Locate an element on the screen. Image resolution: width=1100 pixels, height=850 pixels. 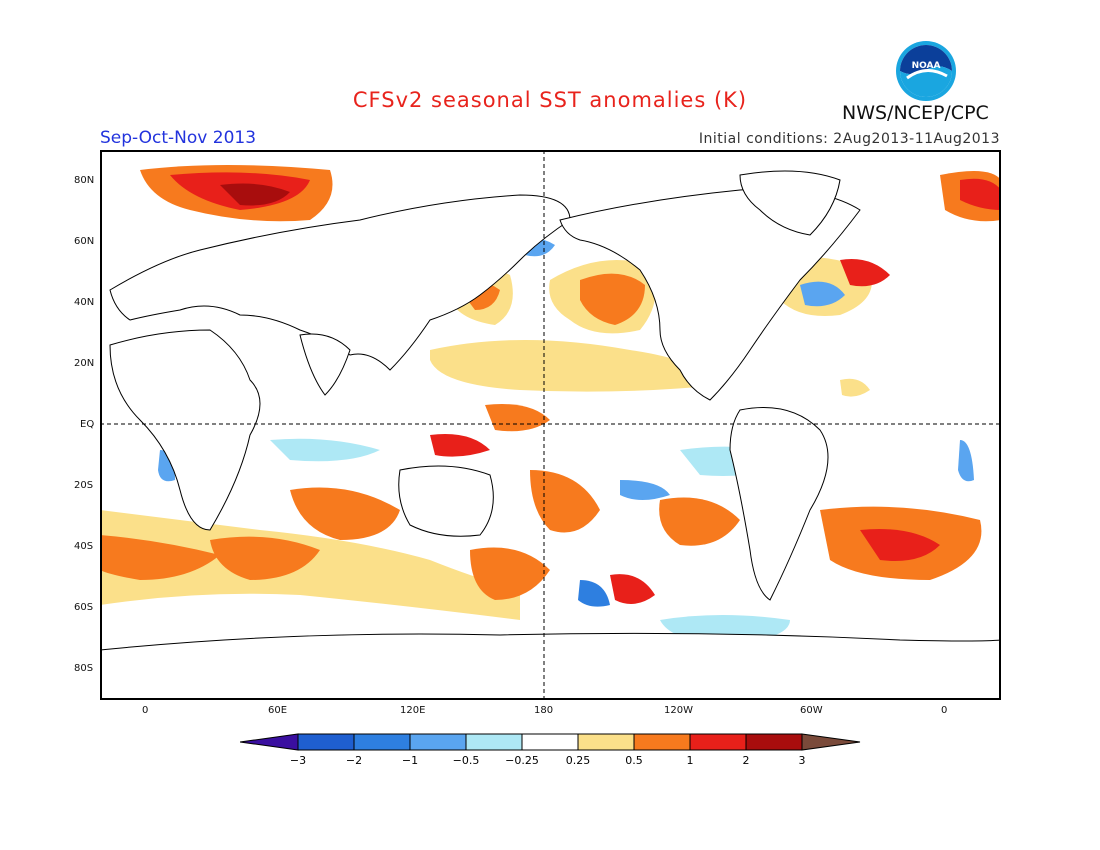
lat-label: 60N is located at coordinates (84, 241).